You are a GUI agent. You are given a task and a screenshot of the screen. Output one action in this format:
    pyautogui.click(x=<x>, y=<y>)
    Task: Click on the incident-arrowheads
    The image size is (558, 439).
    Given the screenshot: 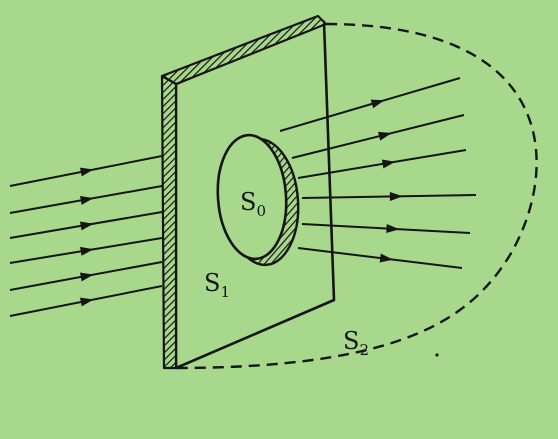 What is the action you would take?
    pyautogui.click(x=86, y=237)
    